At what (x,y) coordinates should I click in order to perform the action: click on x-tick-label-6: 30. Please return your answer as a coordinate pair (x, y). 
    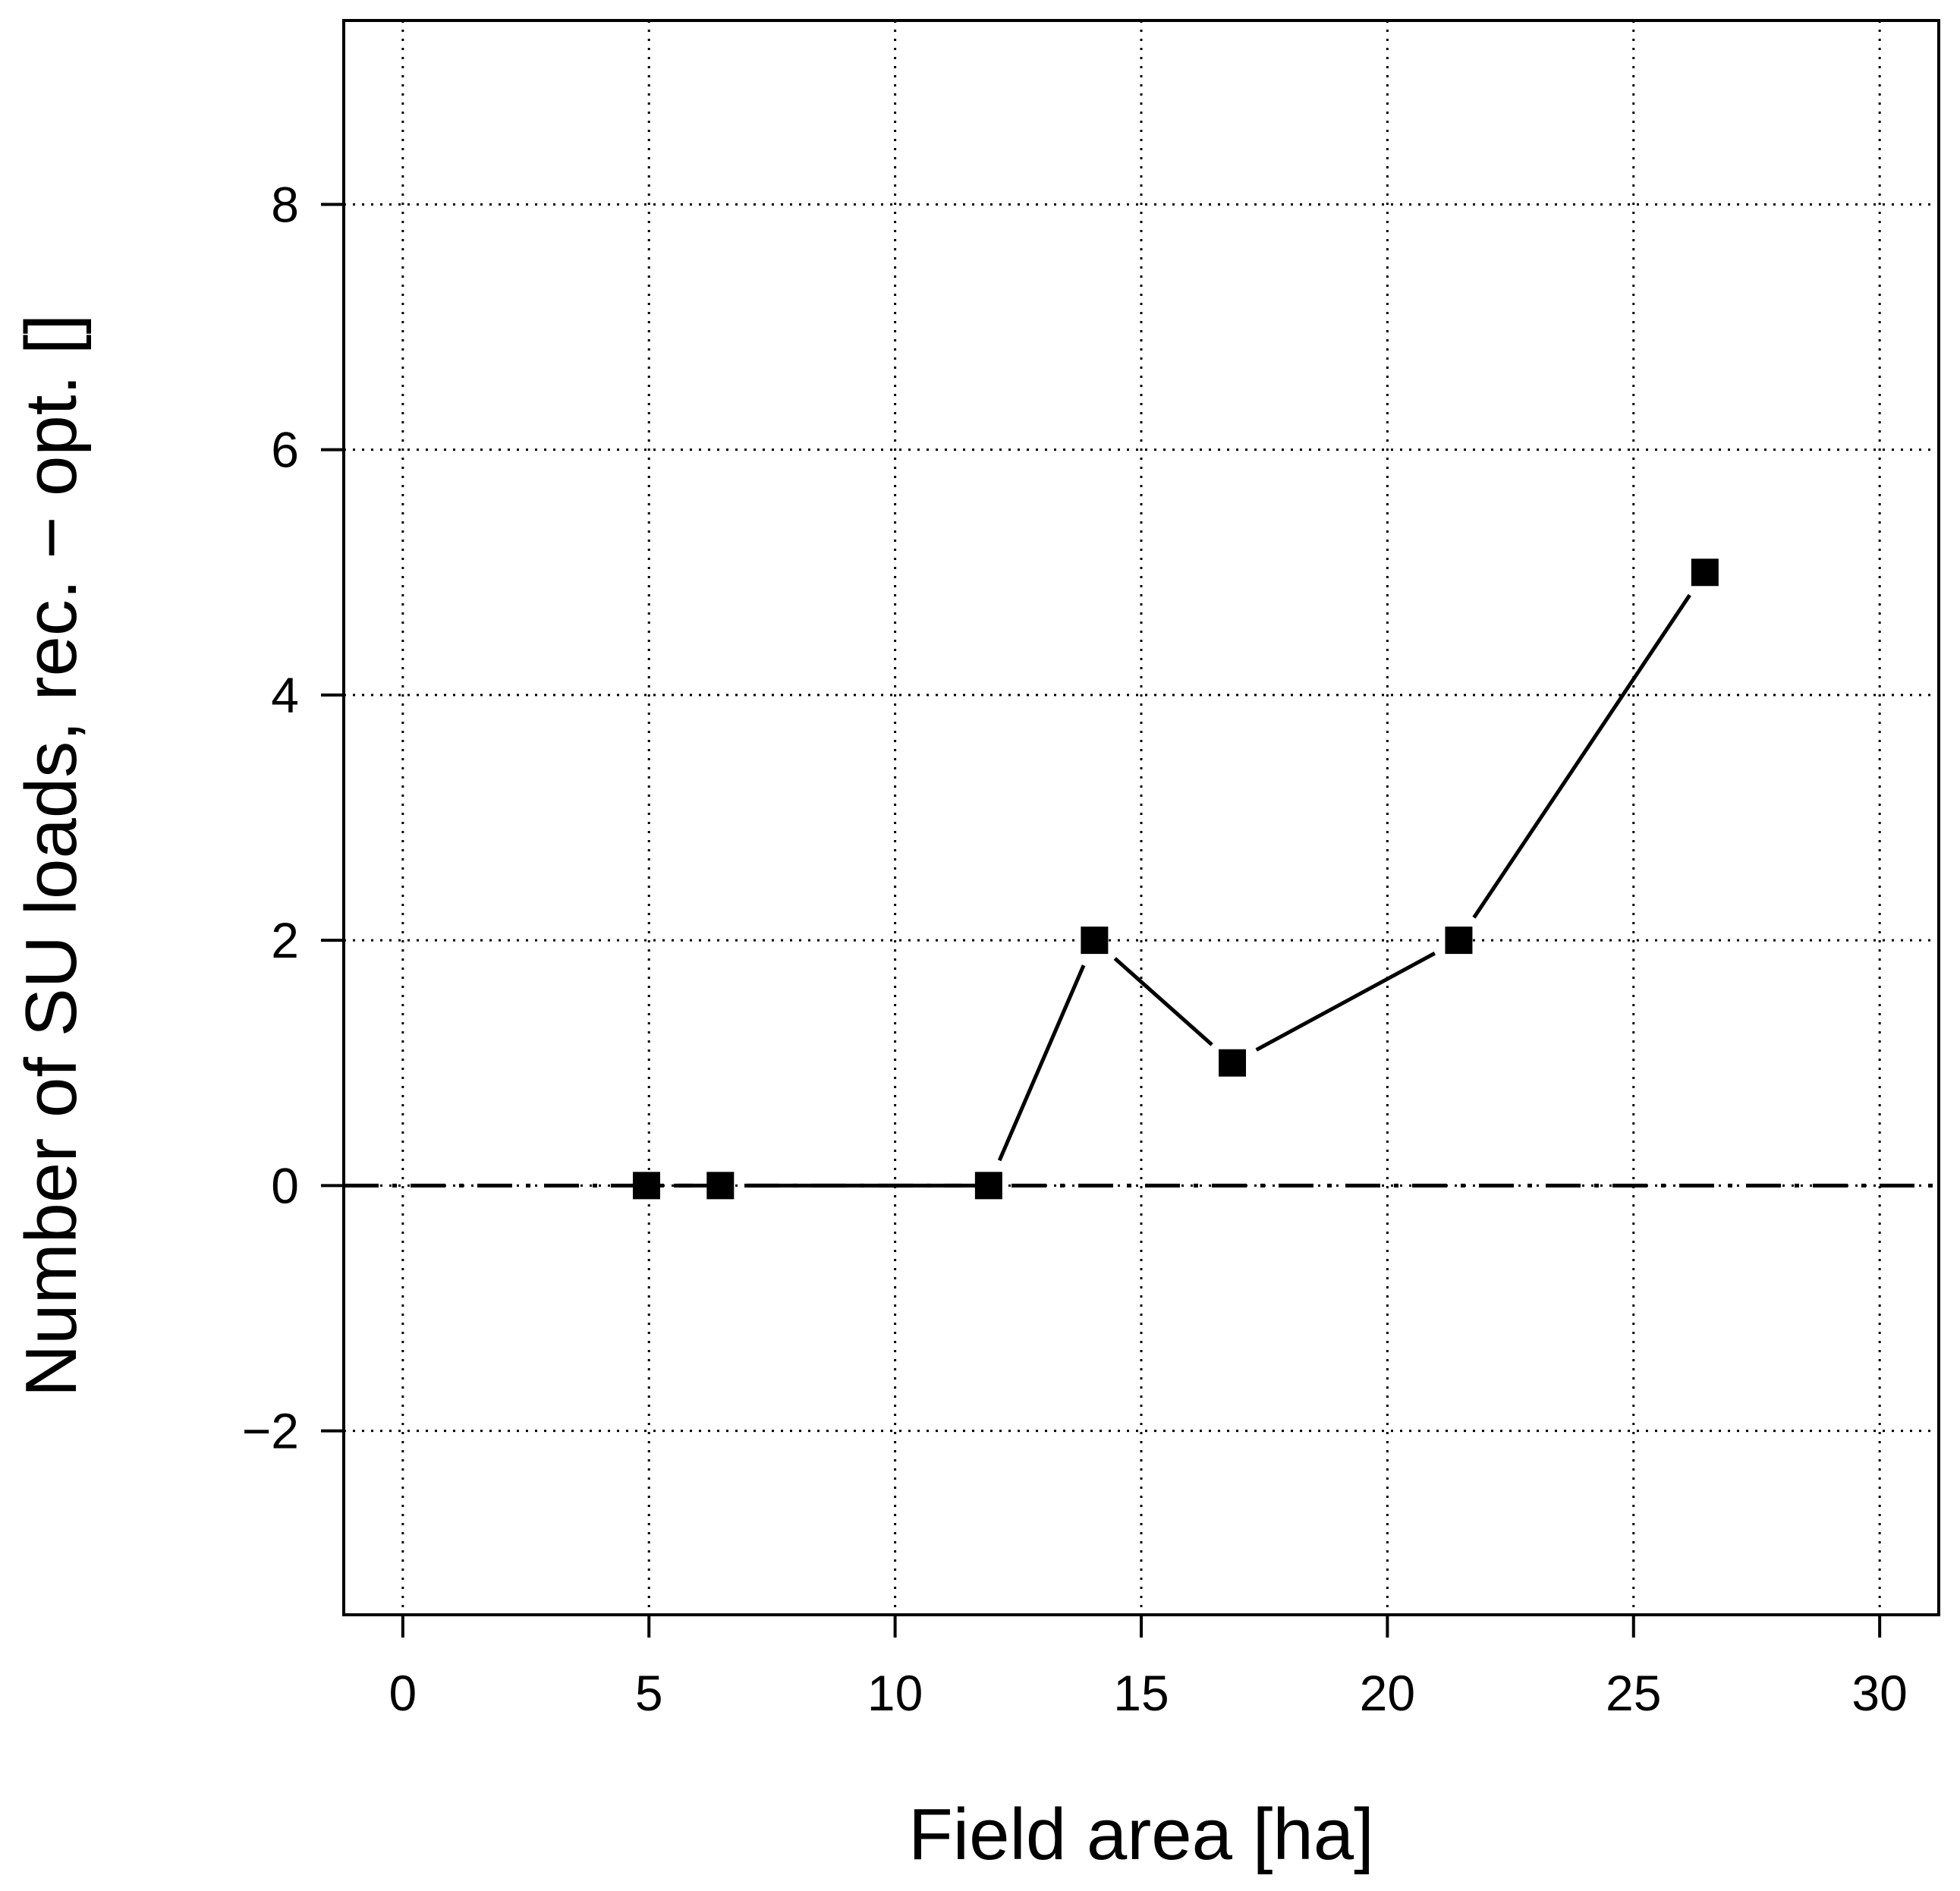
    Looking at the image, I should click on (1879, 1693).